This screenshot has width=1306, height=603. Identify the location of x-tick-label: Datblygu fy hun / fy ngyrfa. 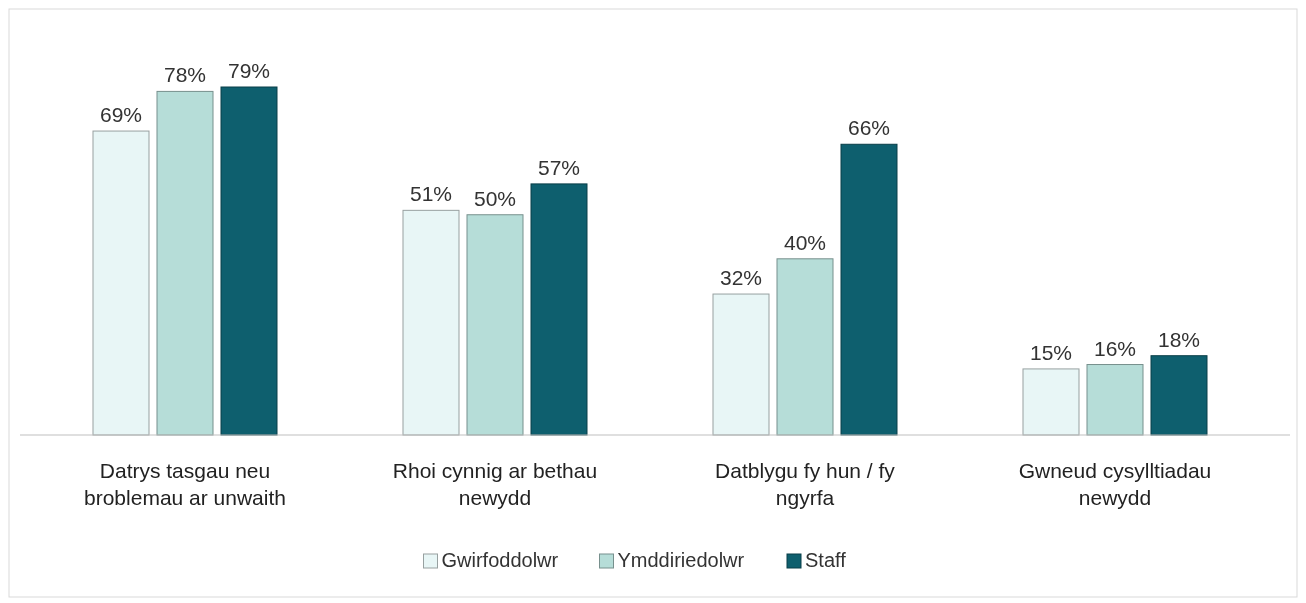
(805, 484).